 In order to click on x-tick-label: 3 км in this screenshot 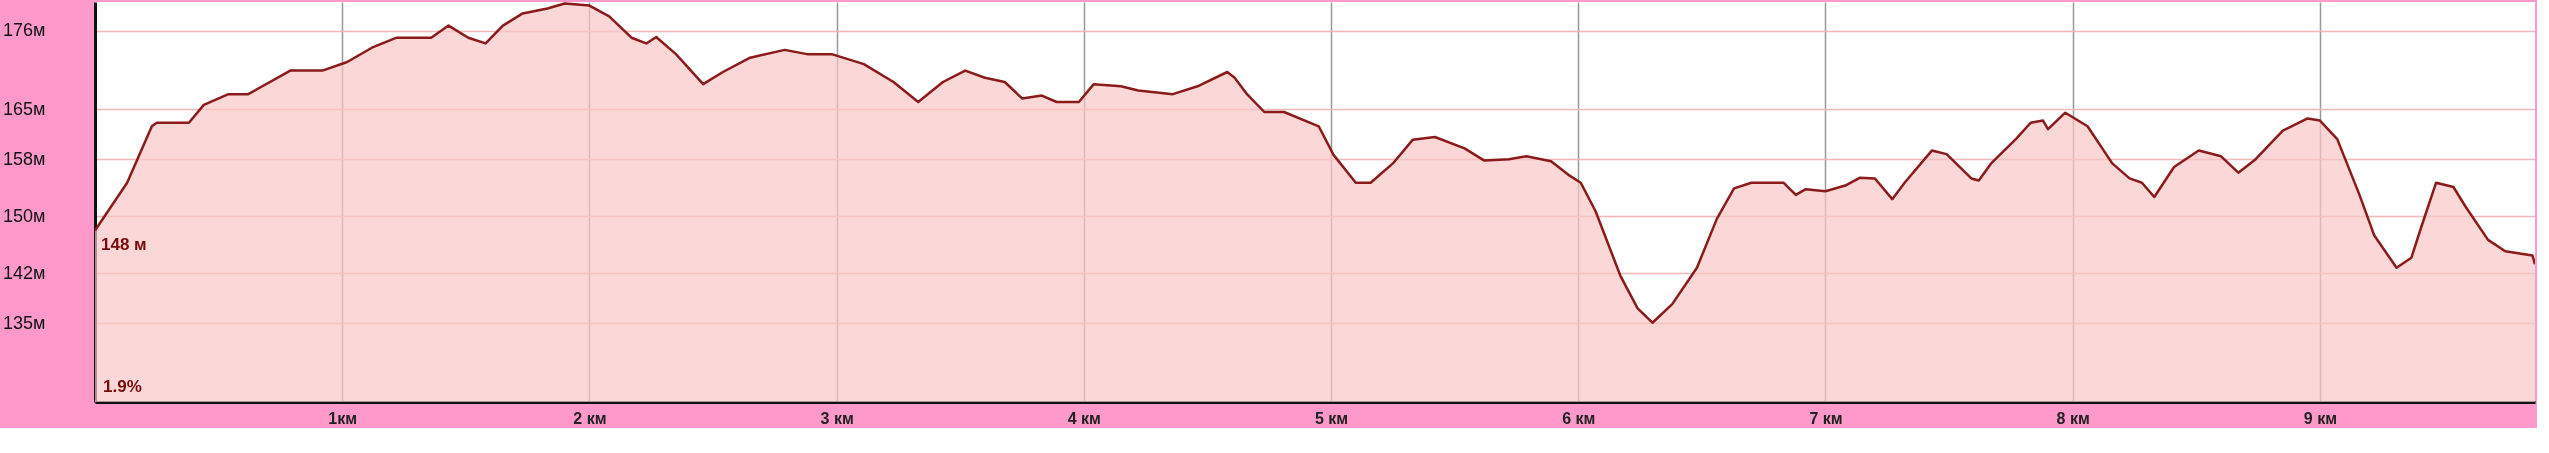, I will do `click(837, 418)`.